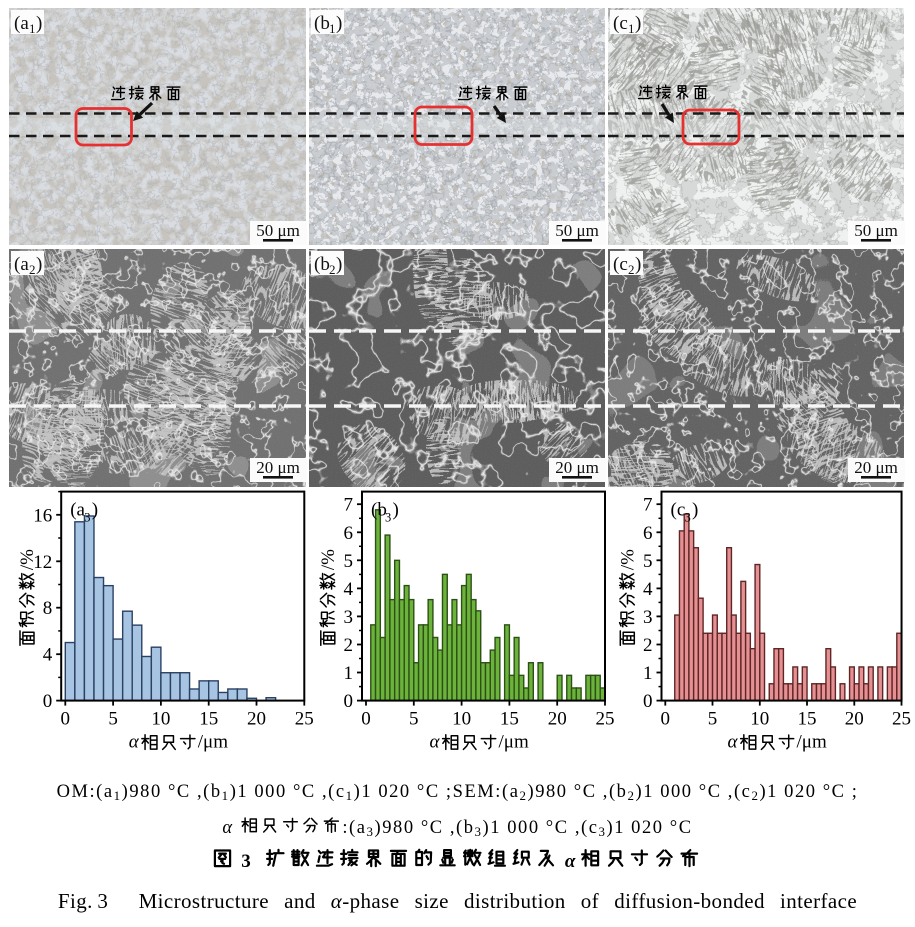 This screenshot has height=927, width=915. I want to click on svg-text: 16, so click(42, 515).